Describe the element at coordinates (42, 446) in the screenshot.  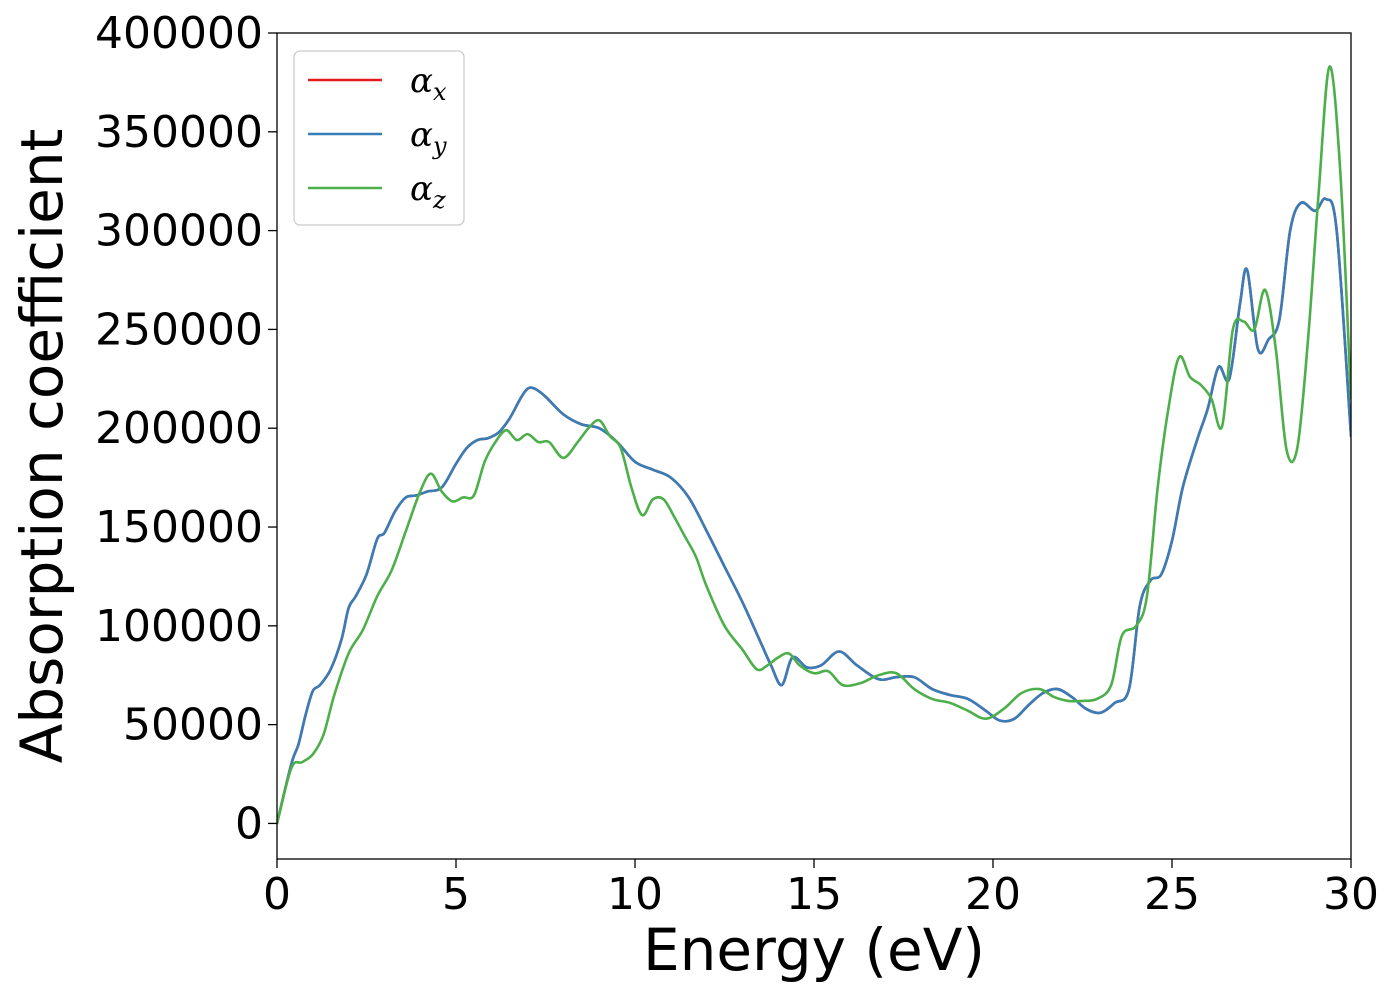
I see `y-axis-title: Absorption coefficient` at that location.